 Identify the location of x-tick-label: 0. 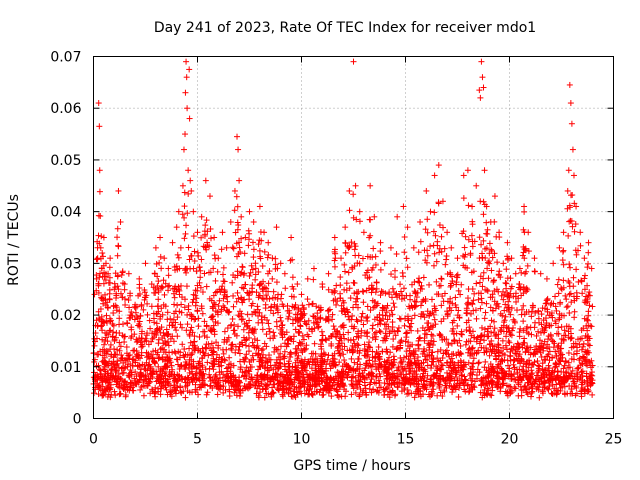
(93, 440).